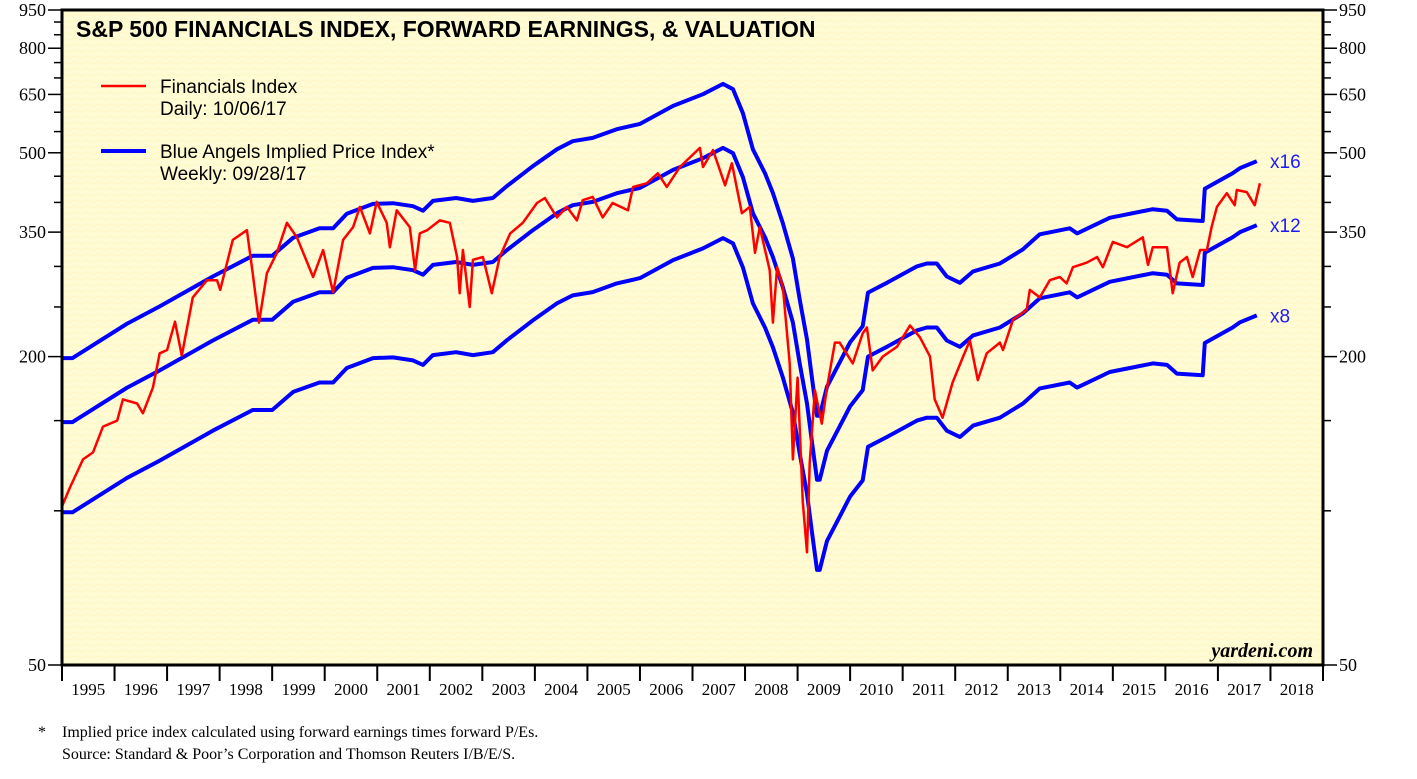  What do you see at coordinates (229, 87) in the screenshot?
I see `legend-label-financials: Financials Index` at bounding box center [229, 87].